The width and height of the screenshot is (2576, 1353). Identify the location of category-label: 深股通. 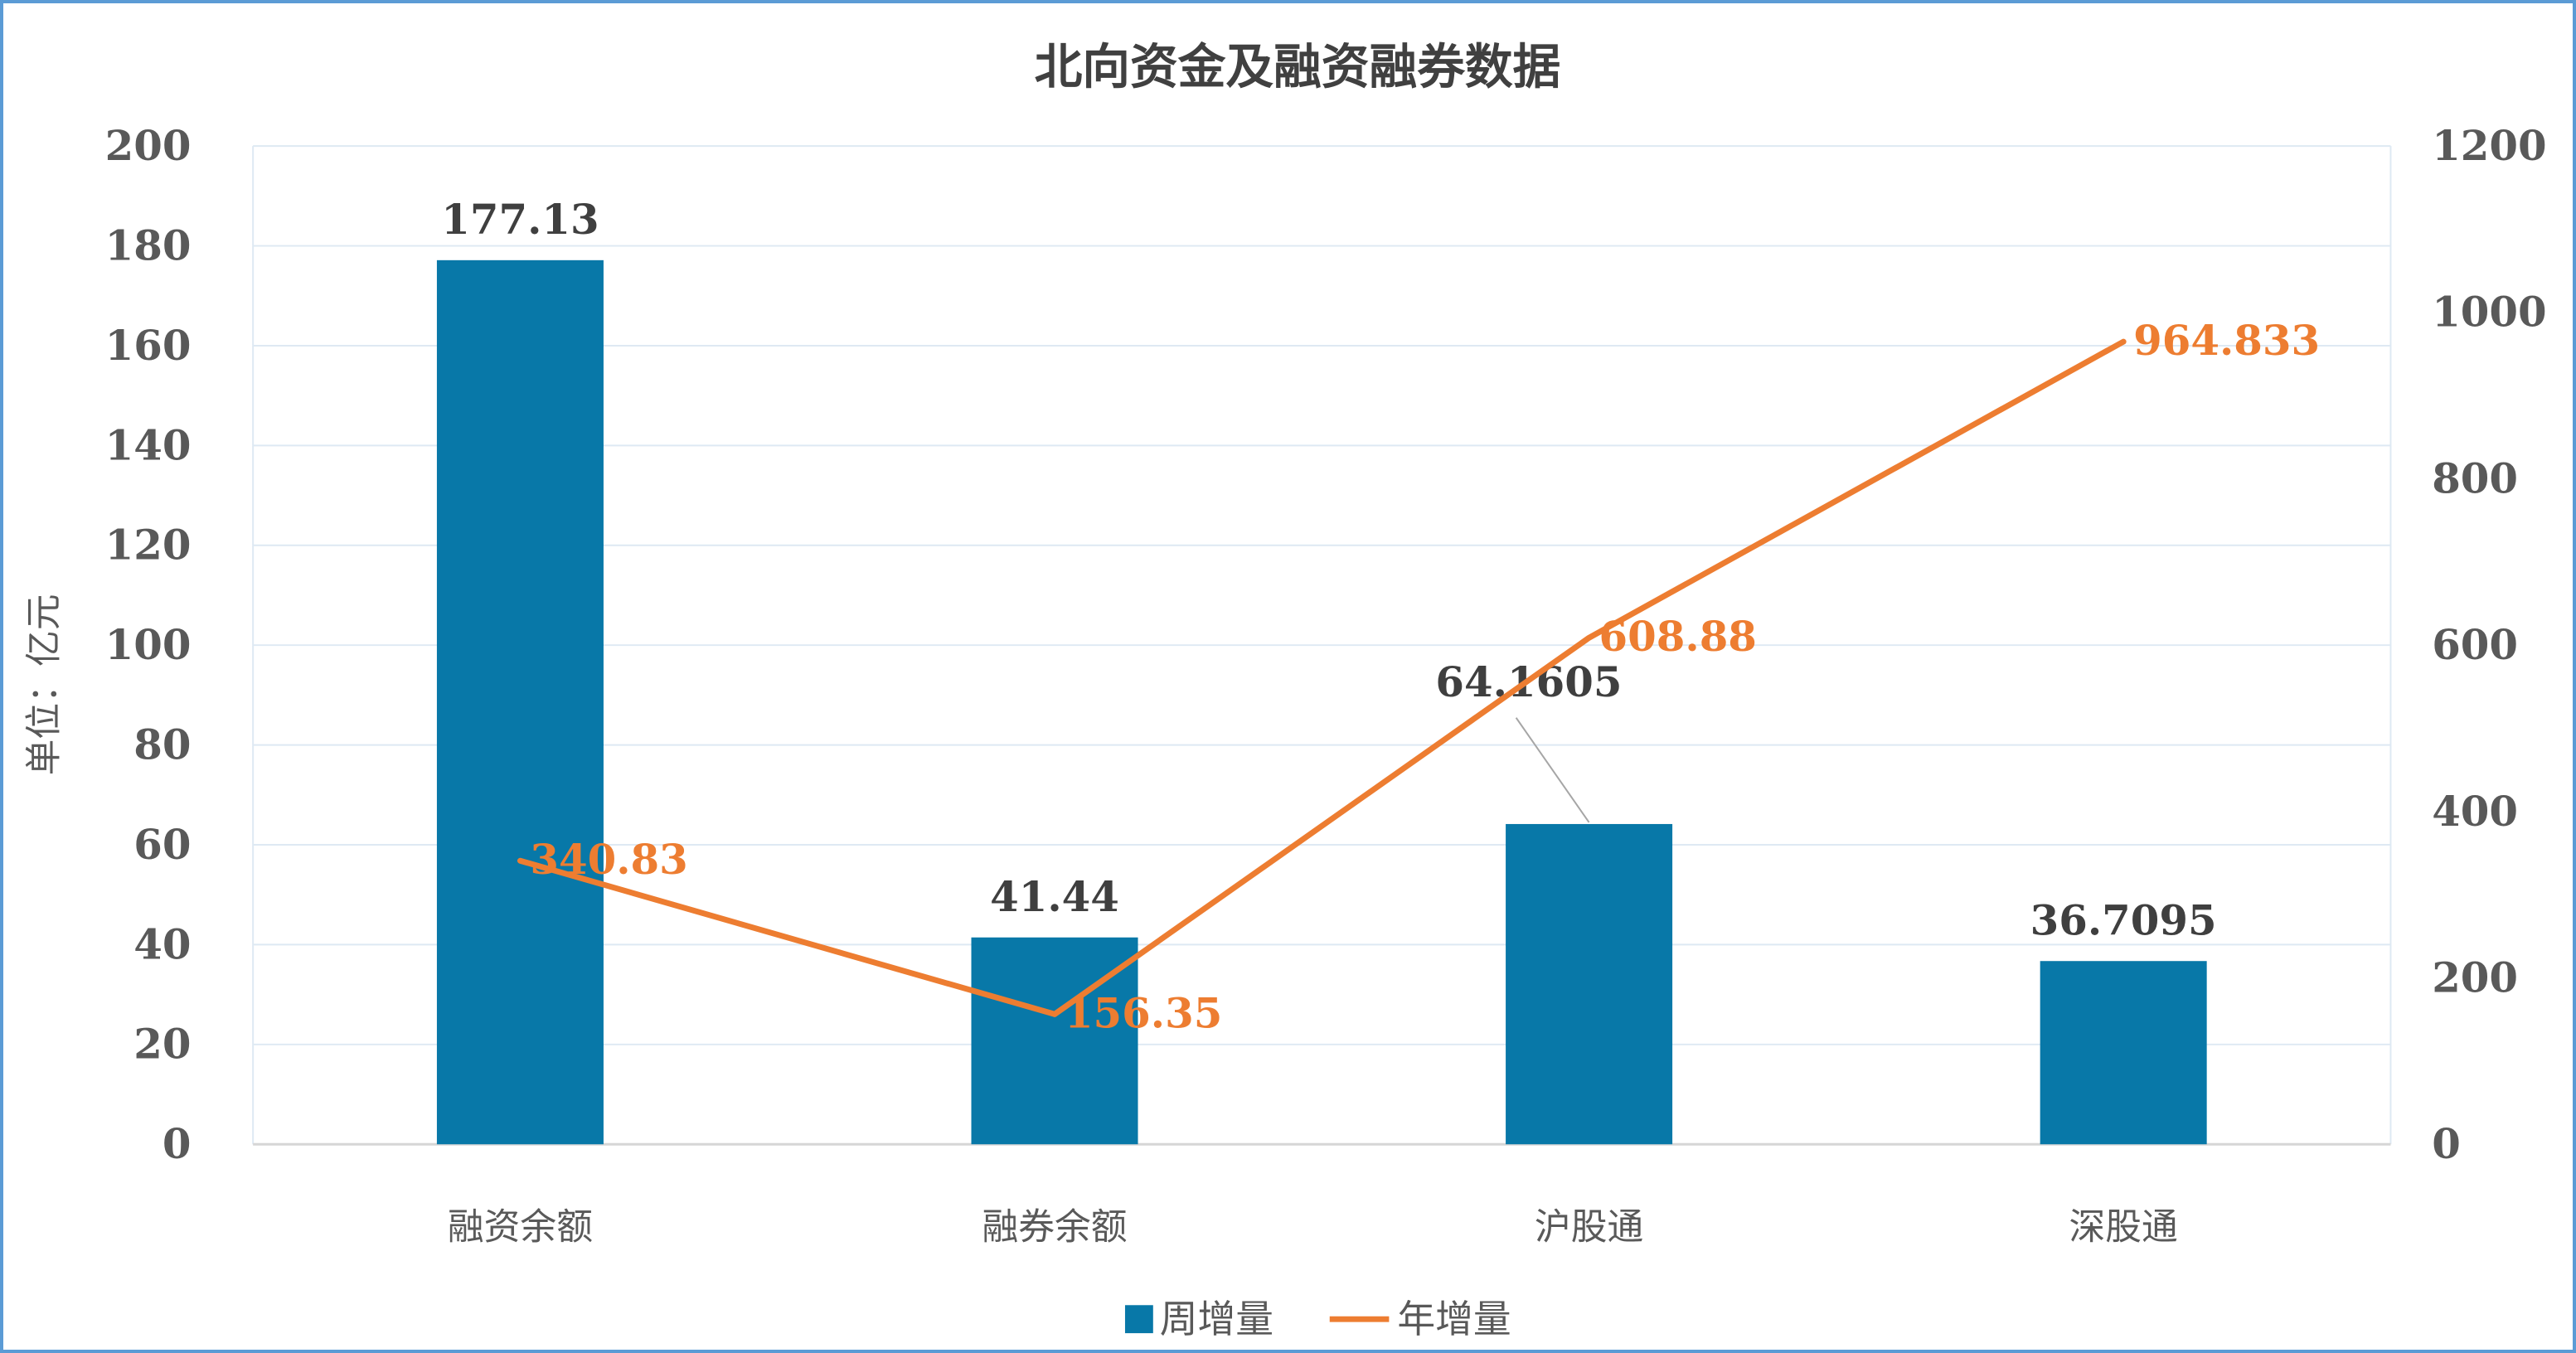
(2123, 1228).